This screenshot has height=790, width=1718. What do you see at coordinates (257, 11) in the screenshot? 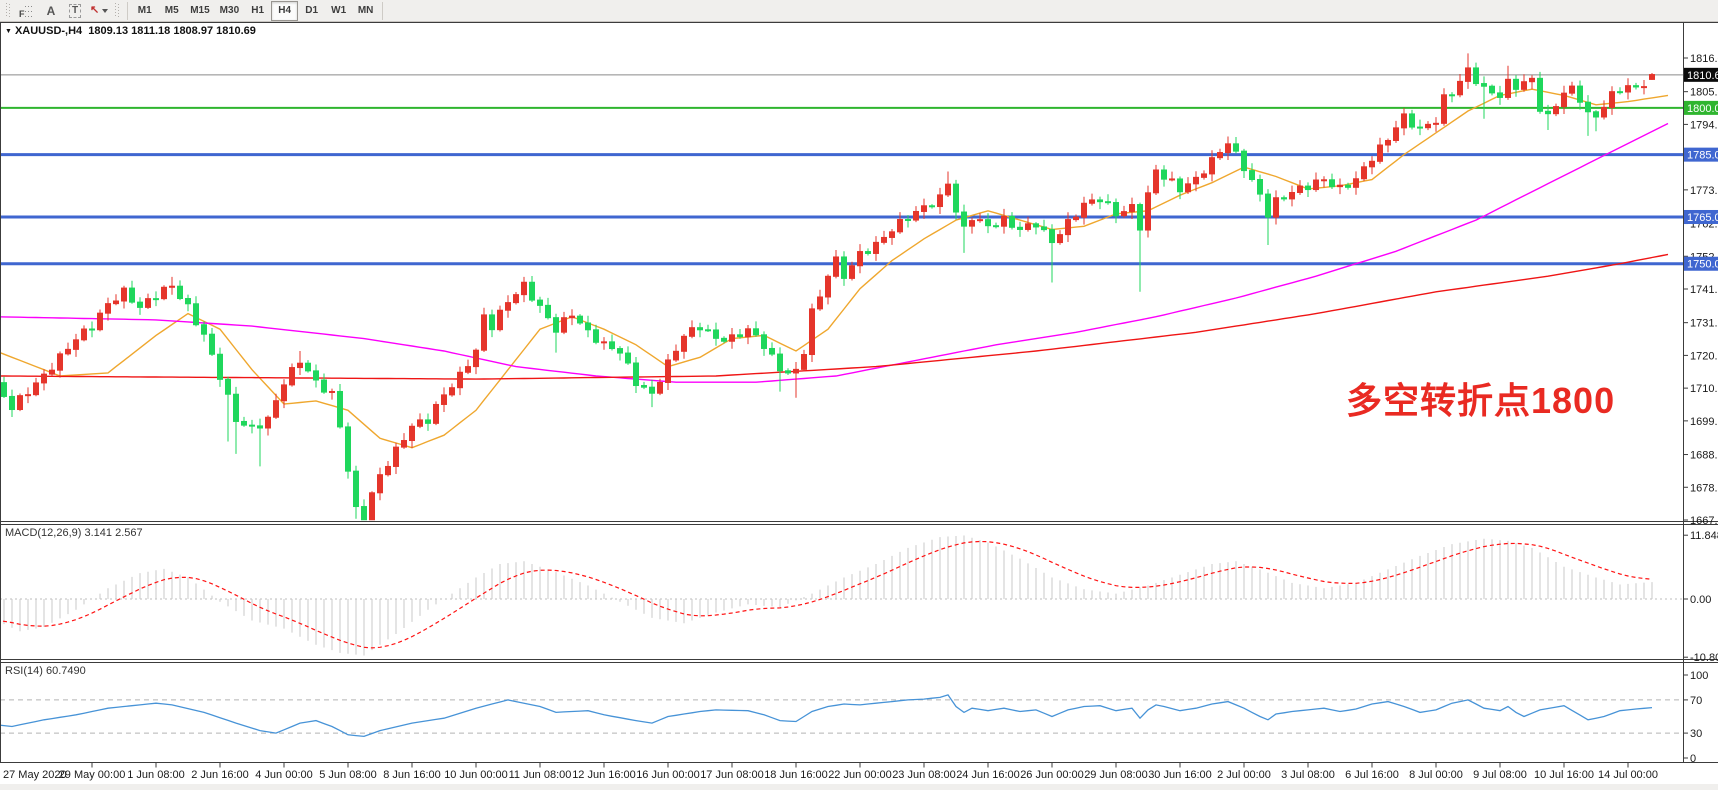
I see `timeframe-button-h1: H1` at bounding box center [257, 11].